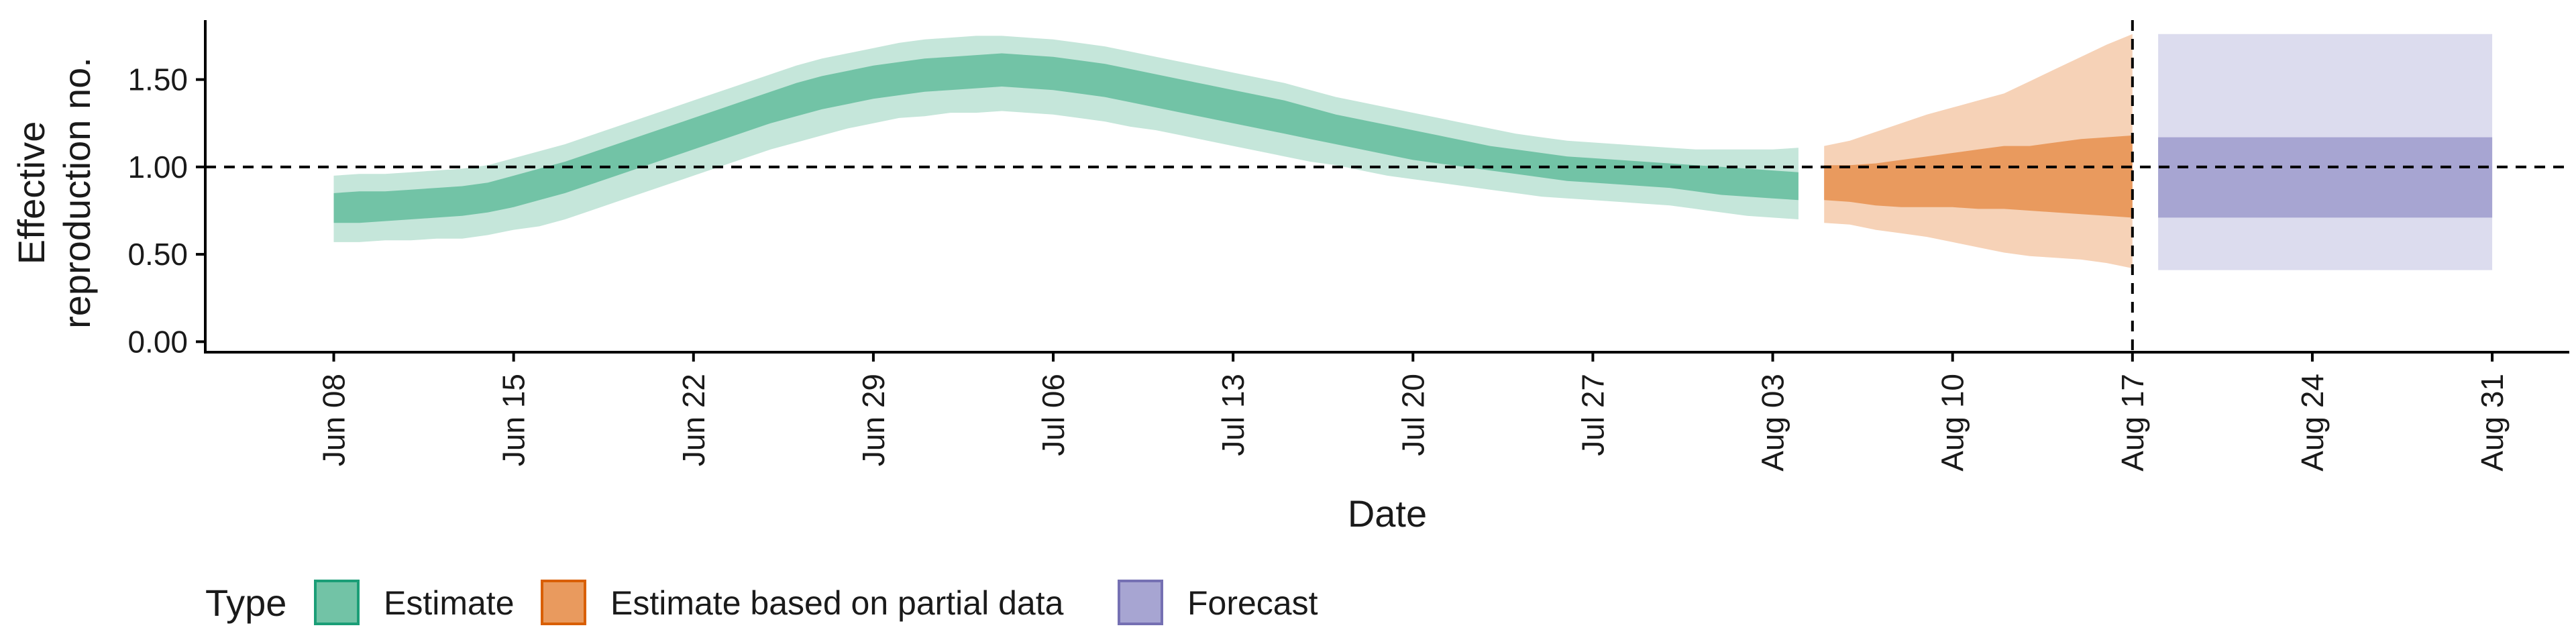  What do you see at coordinates (563, 602) in the screenshot?
I see `legend-swatch-estimate-based-on-partial-data` at bounding box center [563, 602].